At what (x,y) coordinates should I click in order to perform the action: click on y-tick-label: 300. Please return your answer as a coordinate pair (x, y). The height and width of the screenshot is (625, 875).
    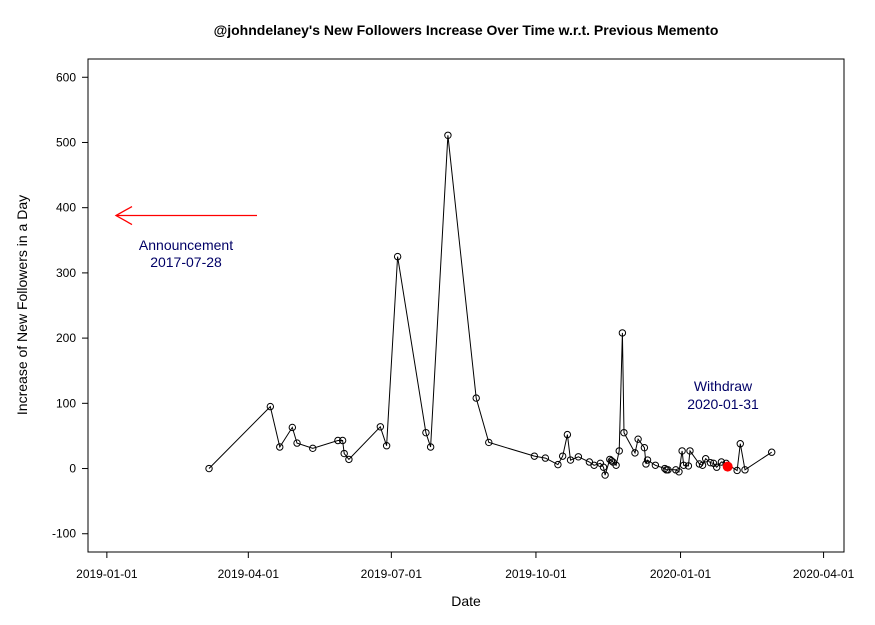
    Looking at the image, I should click on (66, 273).